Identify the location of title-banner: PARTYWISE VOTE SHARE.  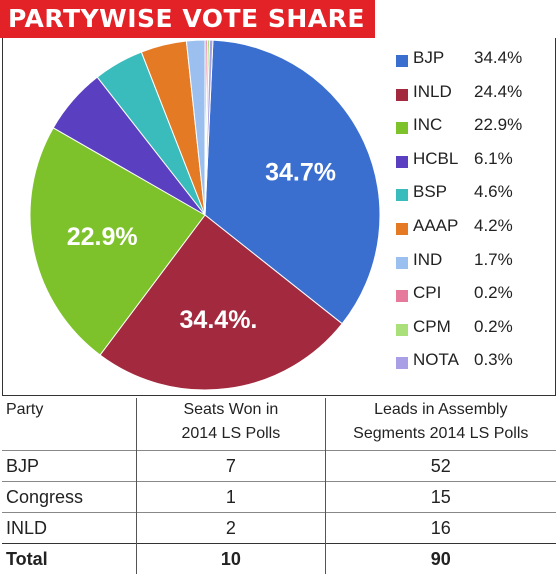
(187, 19).